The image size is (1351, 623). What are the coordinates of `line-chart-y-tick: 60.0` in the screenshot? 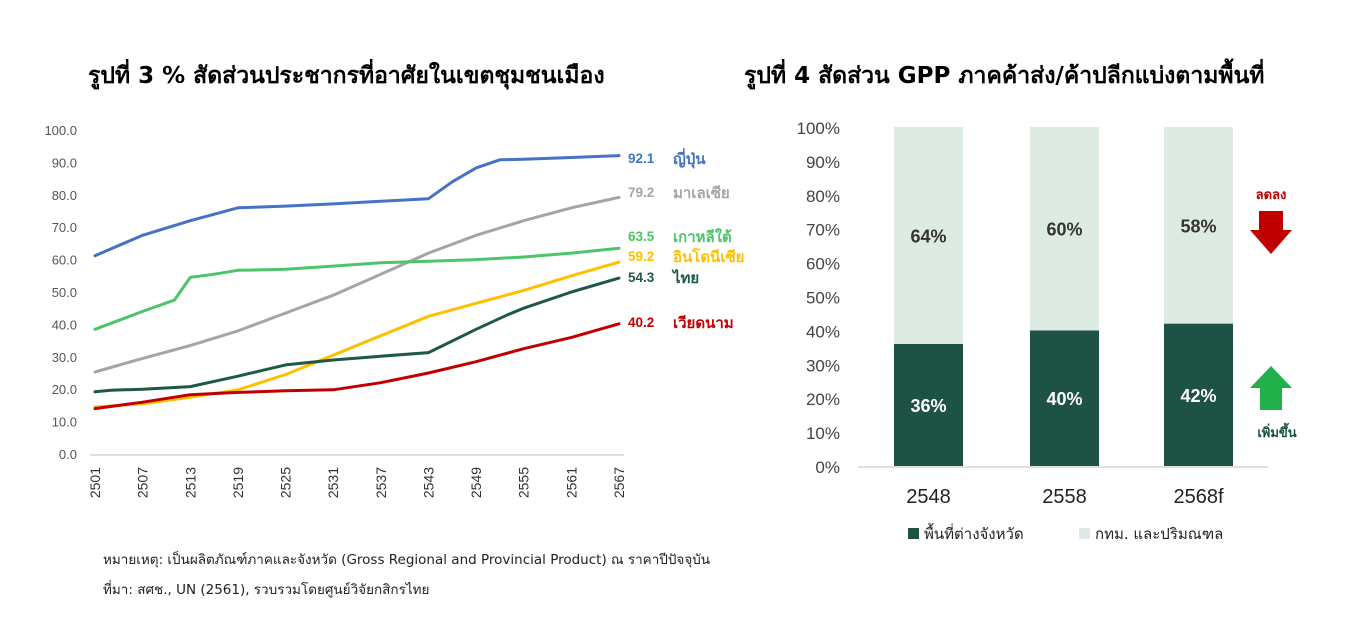 It's located at (64, 260).